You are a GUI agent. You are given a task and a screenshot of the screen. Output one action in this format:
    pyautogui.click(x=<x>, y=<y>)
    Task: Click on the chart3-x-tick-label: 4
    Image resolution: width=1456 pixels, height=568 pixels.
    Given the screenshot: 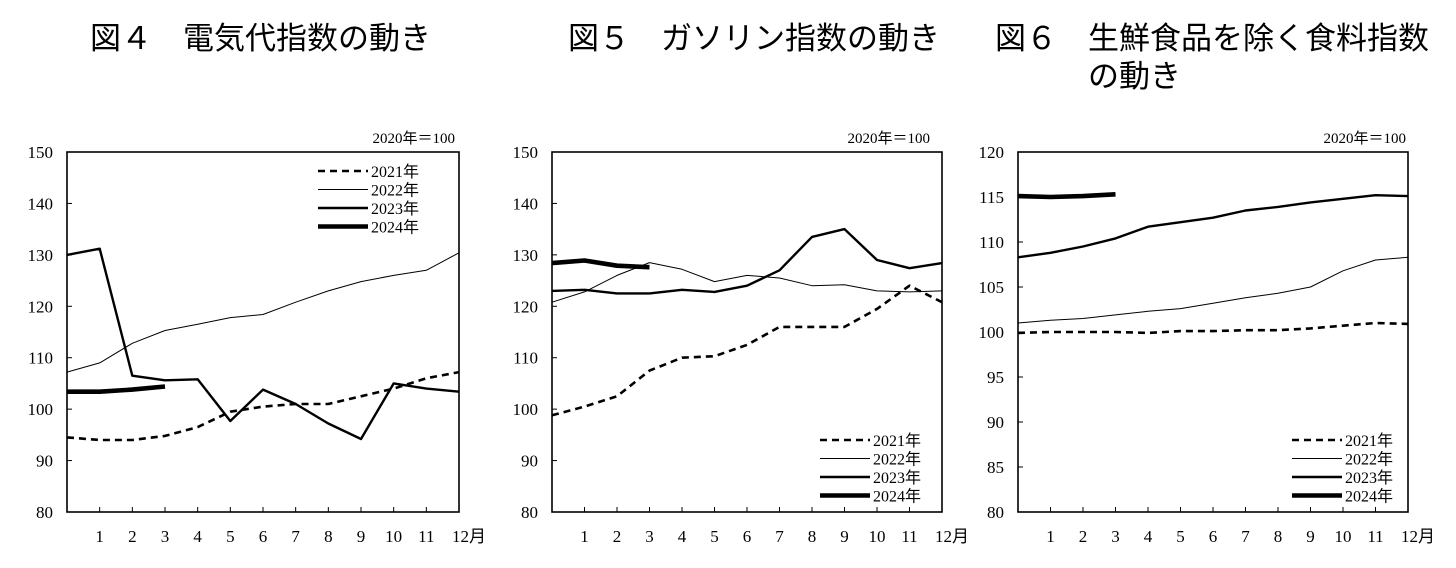 What is the action you would take?
    pyautogui.click(x=1148, y=536)
    